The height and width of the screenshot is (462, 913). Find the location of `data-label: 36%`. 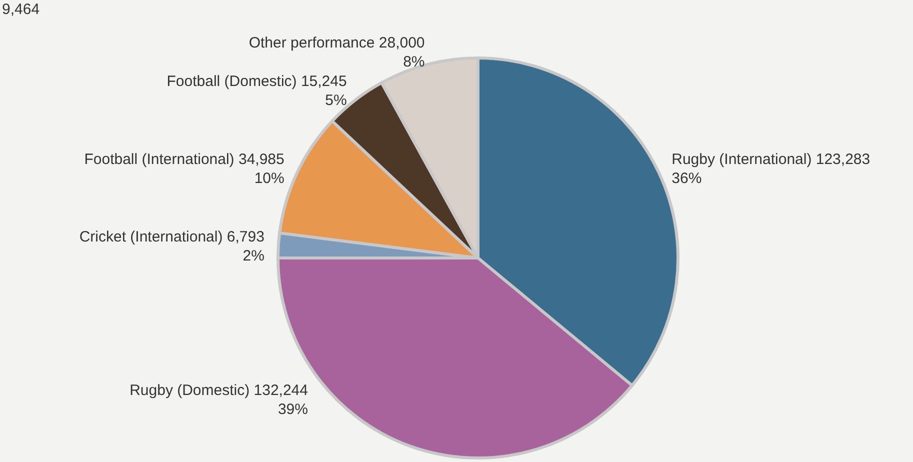

data-label: 36% is located at coordinates (687, 178).